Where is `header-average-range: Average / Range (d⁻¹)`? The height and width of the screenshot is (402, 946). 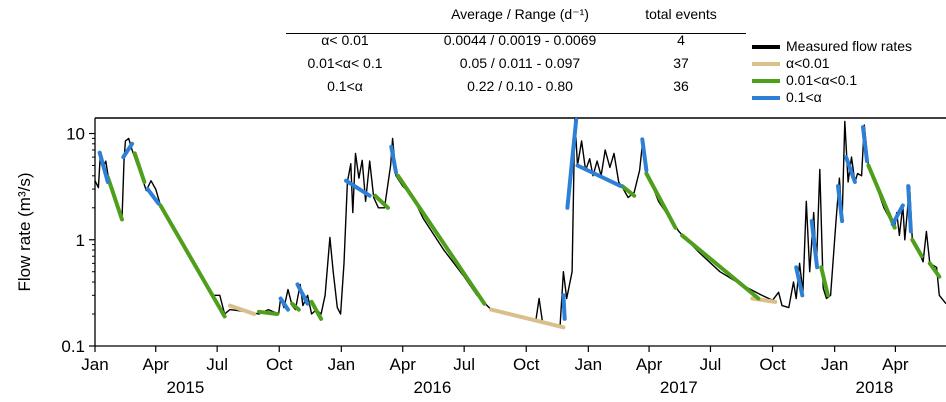 header-average-range: Average / Range (d⁻¹) is located at coordinates (520, 14).